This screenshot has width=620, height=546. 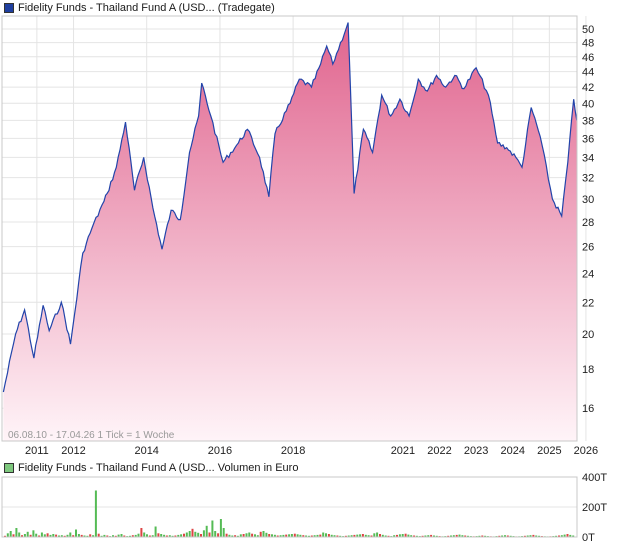 What do you see at coordinates (586, 451) in the screenshot?
I see `price-x-tick-label: 2026` at bounding box center [586, 451].